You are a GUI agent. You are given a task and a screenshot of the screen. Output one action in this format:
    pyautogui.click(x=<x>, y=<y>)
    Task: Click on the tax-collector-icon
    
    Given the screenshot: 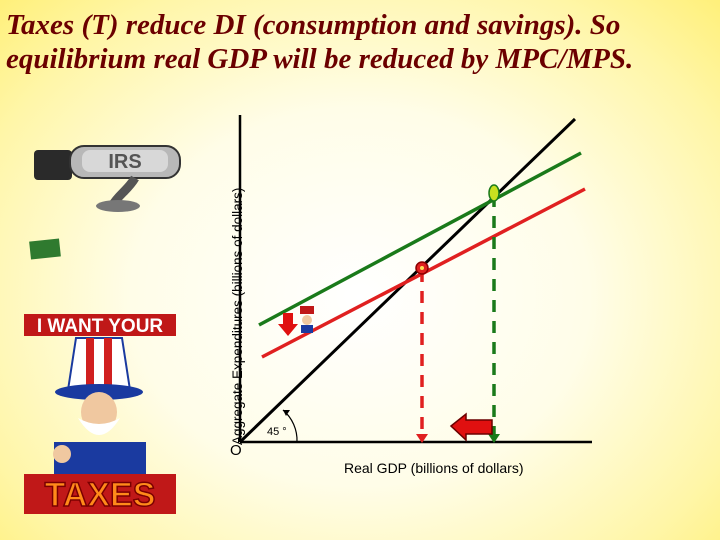 What is the action you would take?
    pyautogui.click(x=307, y=319)
    